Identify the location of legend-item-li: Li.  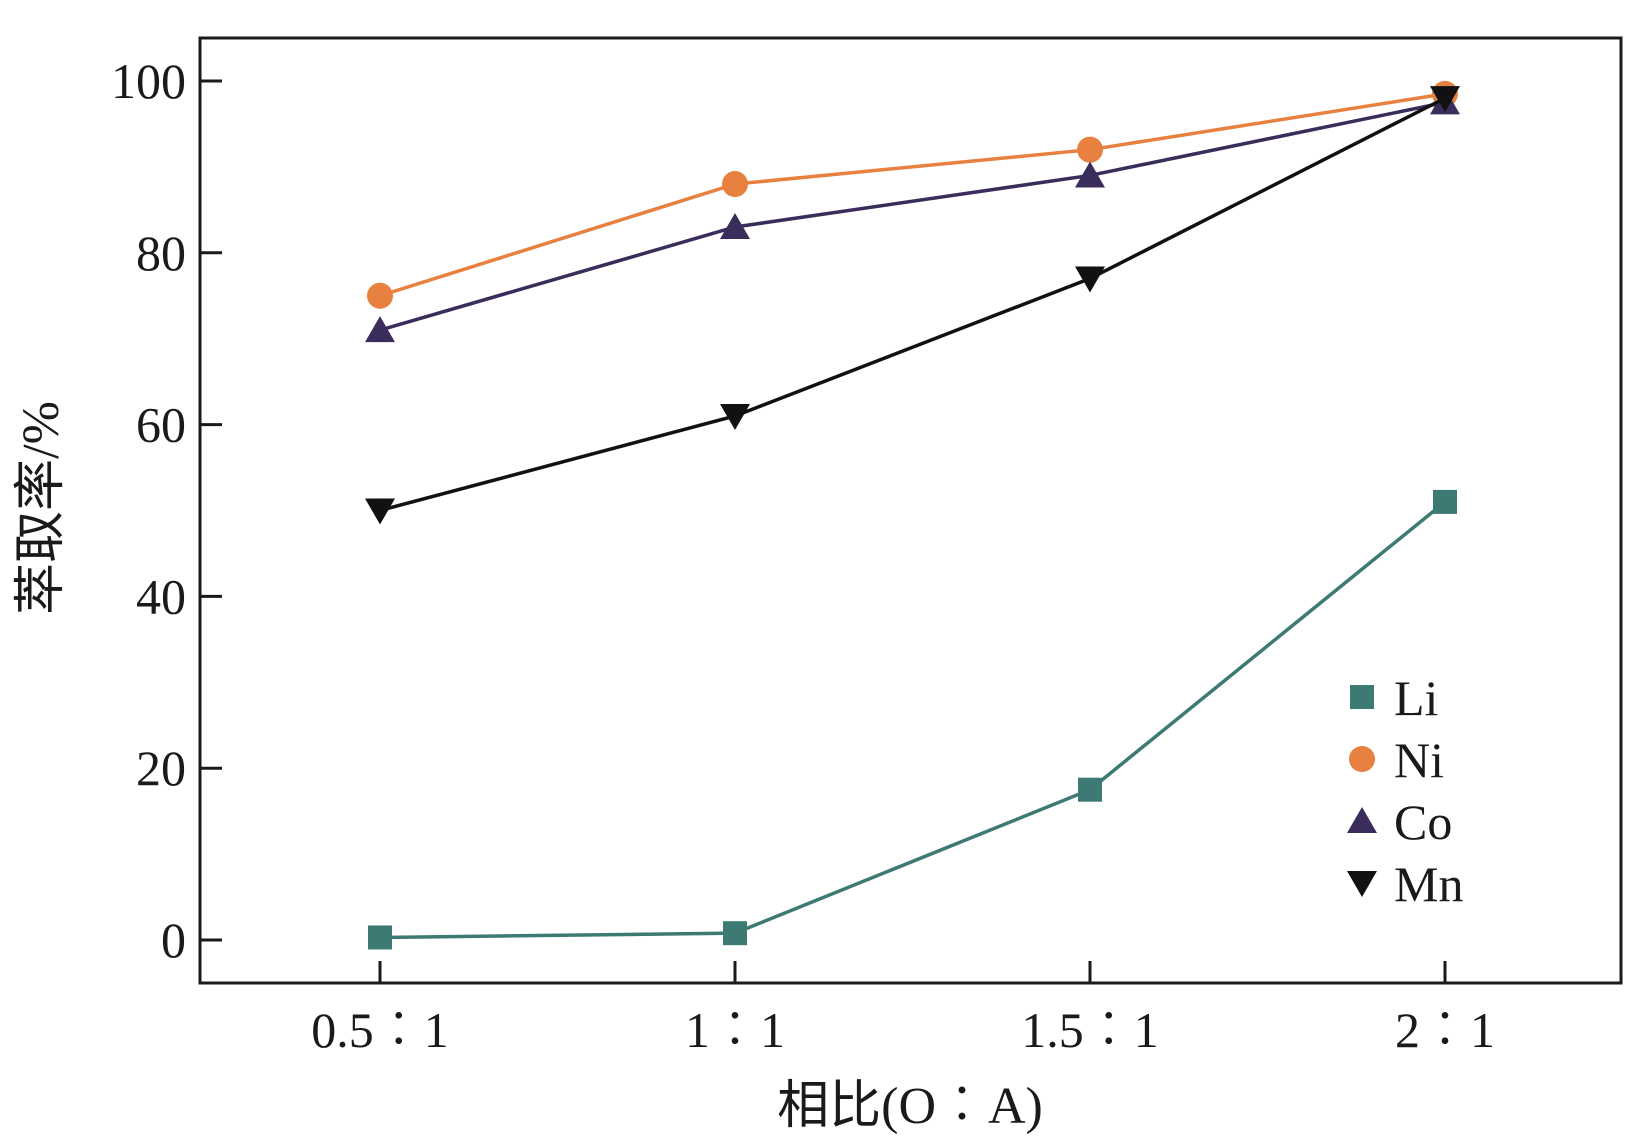
(1394, 698).